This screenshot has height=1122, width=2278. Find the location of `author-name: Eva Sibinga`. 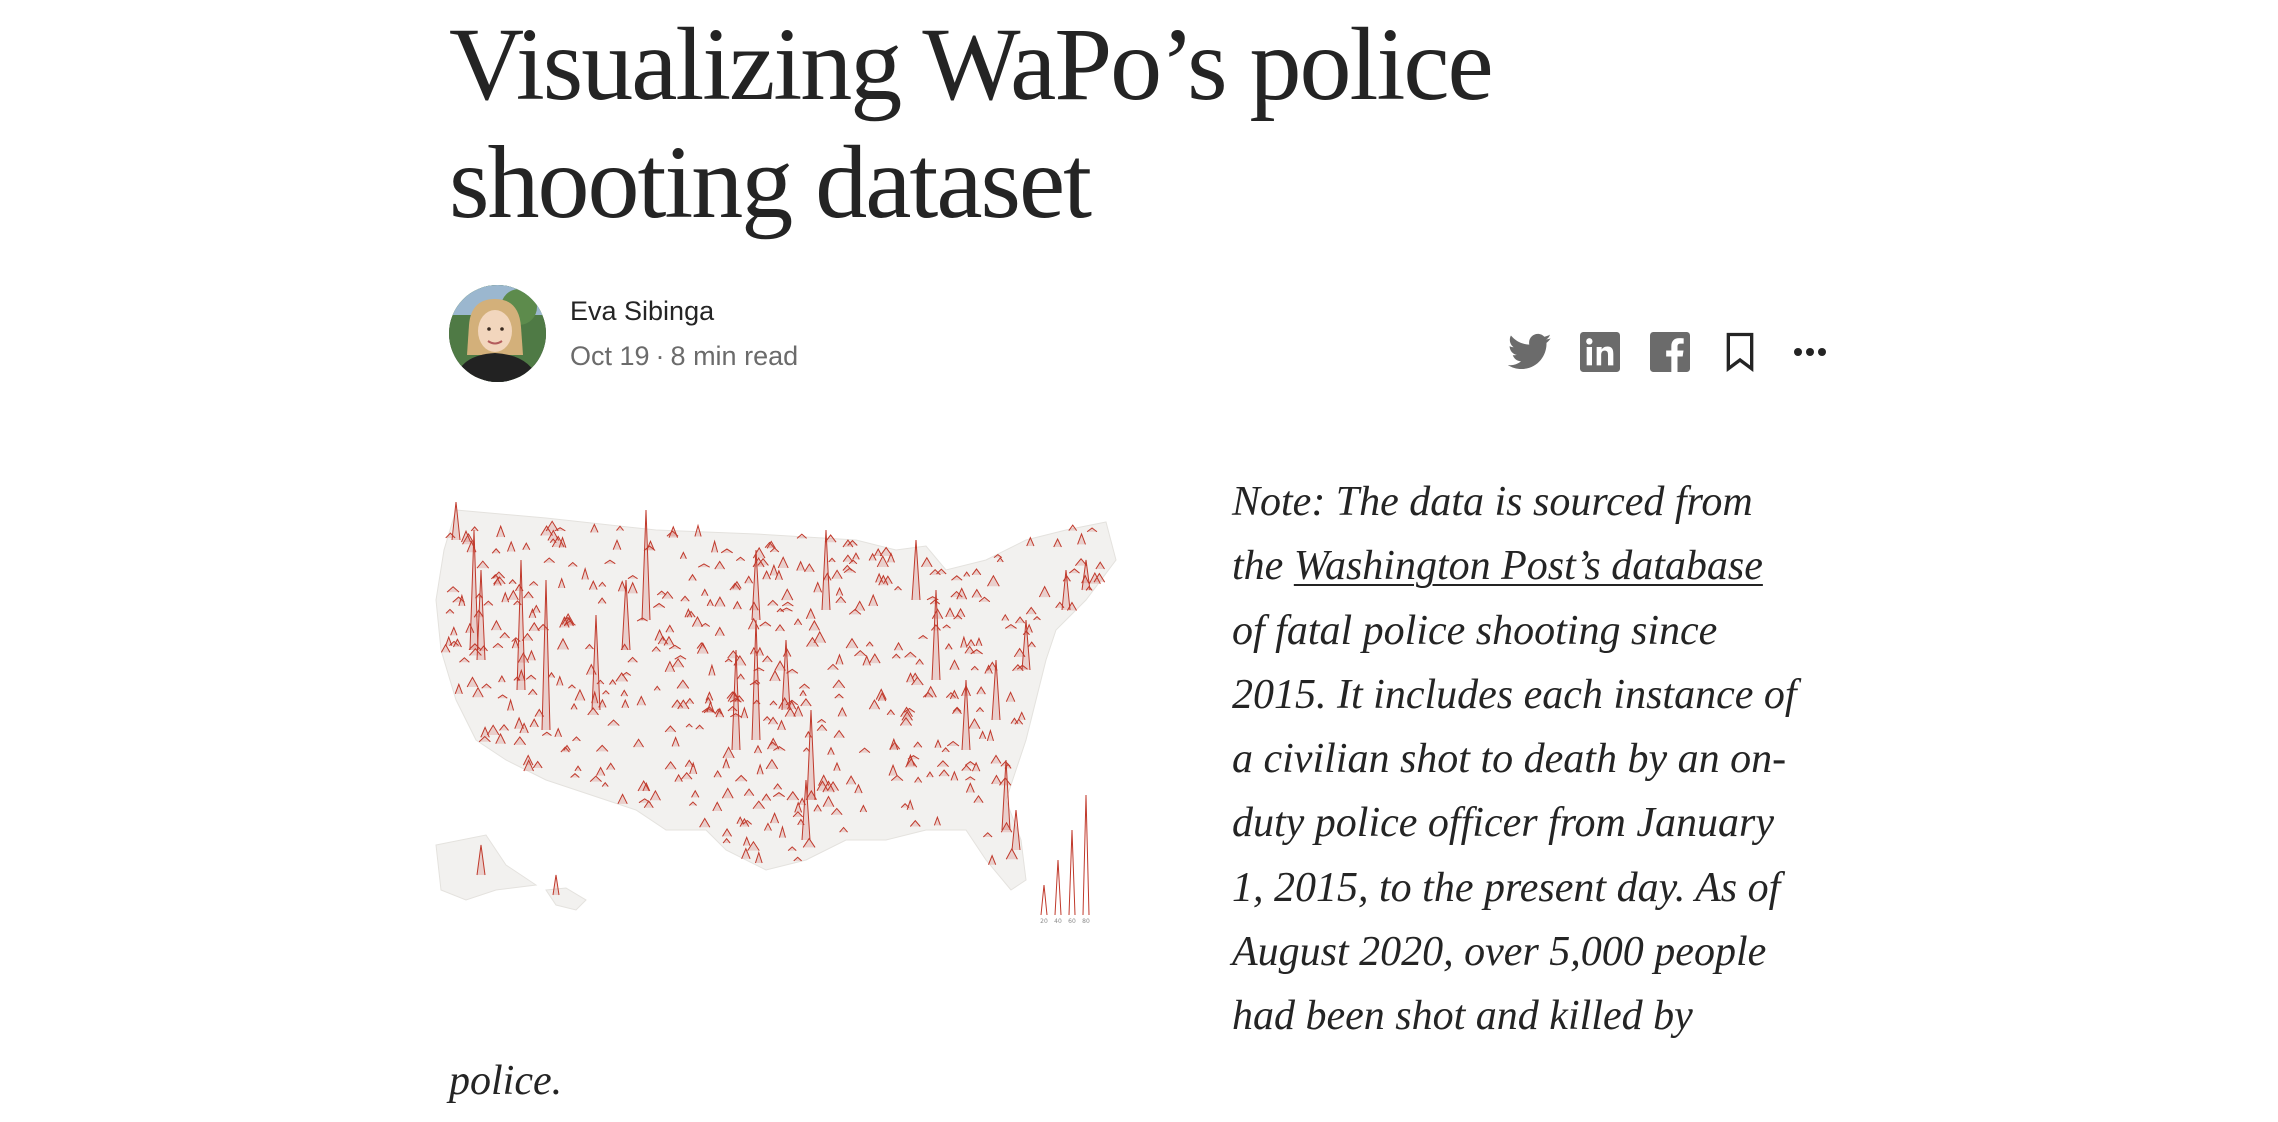

author-name: Eva Sibinga is located at coordinates (642, 311).